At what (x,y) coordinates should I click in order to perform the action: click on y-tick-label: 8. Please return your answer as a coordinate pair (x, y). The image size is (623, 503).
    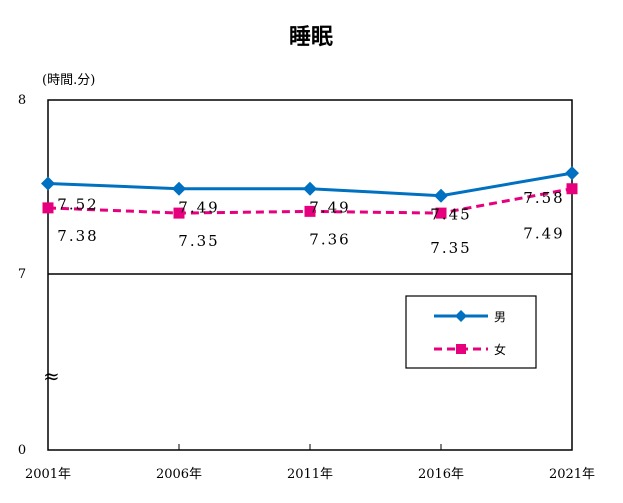
    Looking at the image, I should click on (22, 100).